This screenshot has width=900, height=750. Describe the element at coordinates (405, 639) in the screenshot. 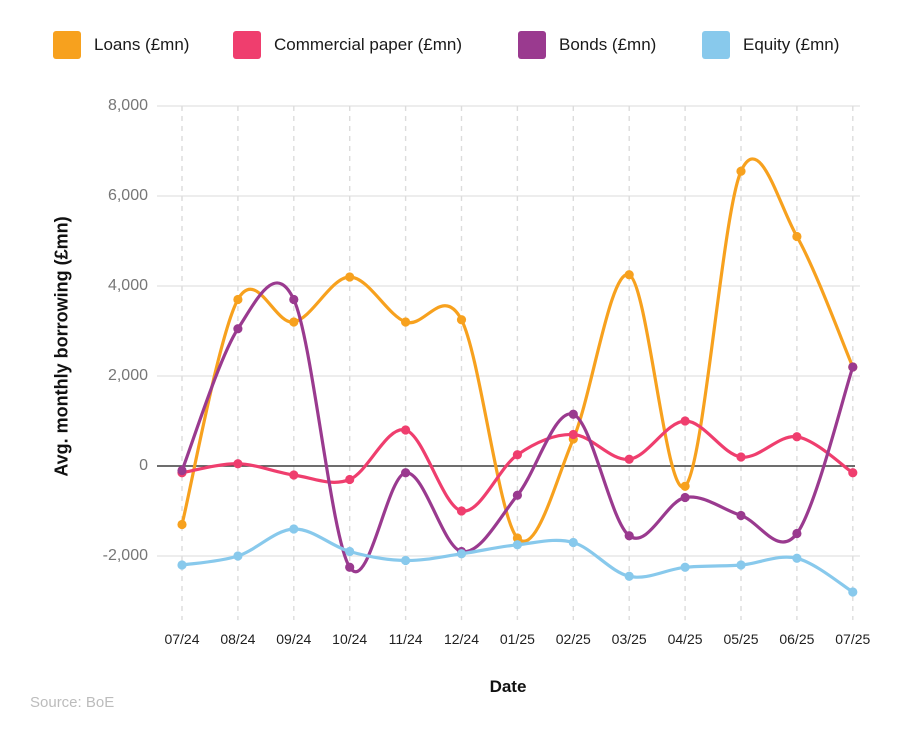

I see `x-tick-label: 11/24` at that location.